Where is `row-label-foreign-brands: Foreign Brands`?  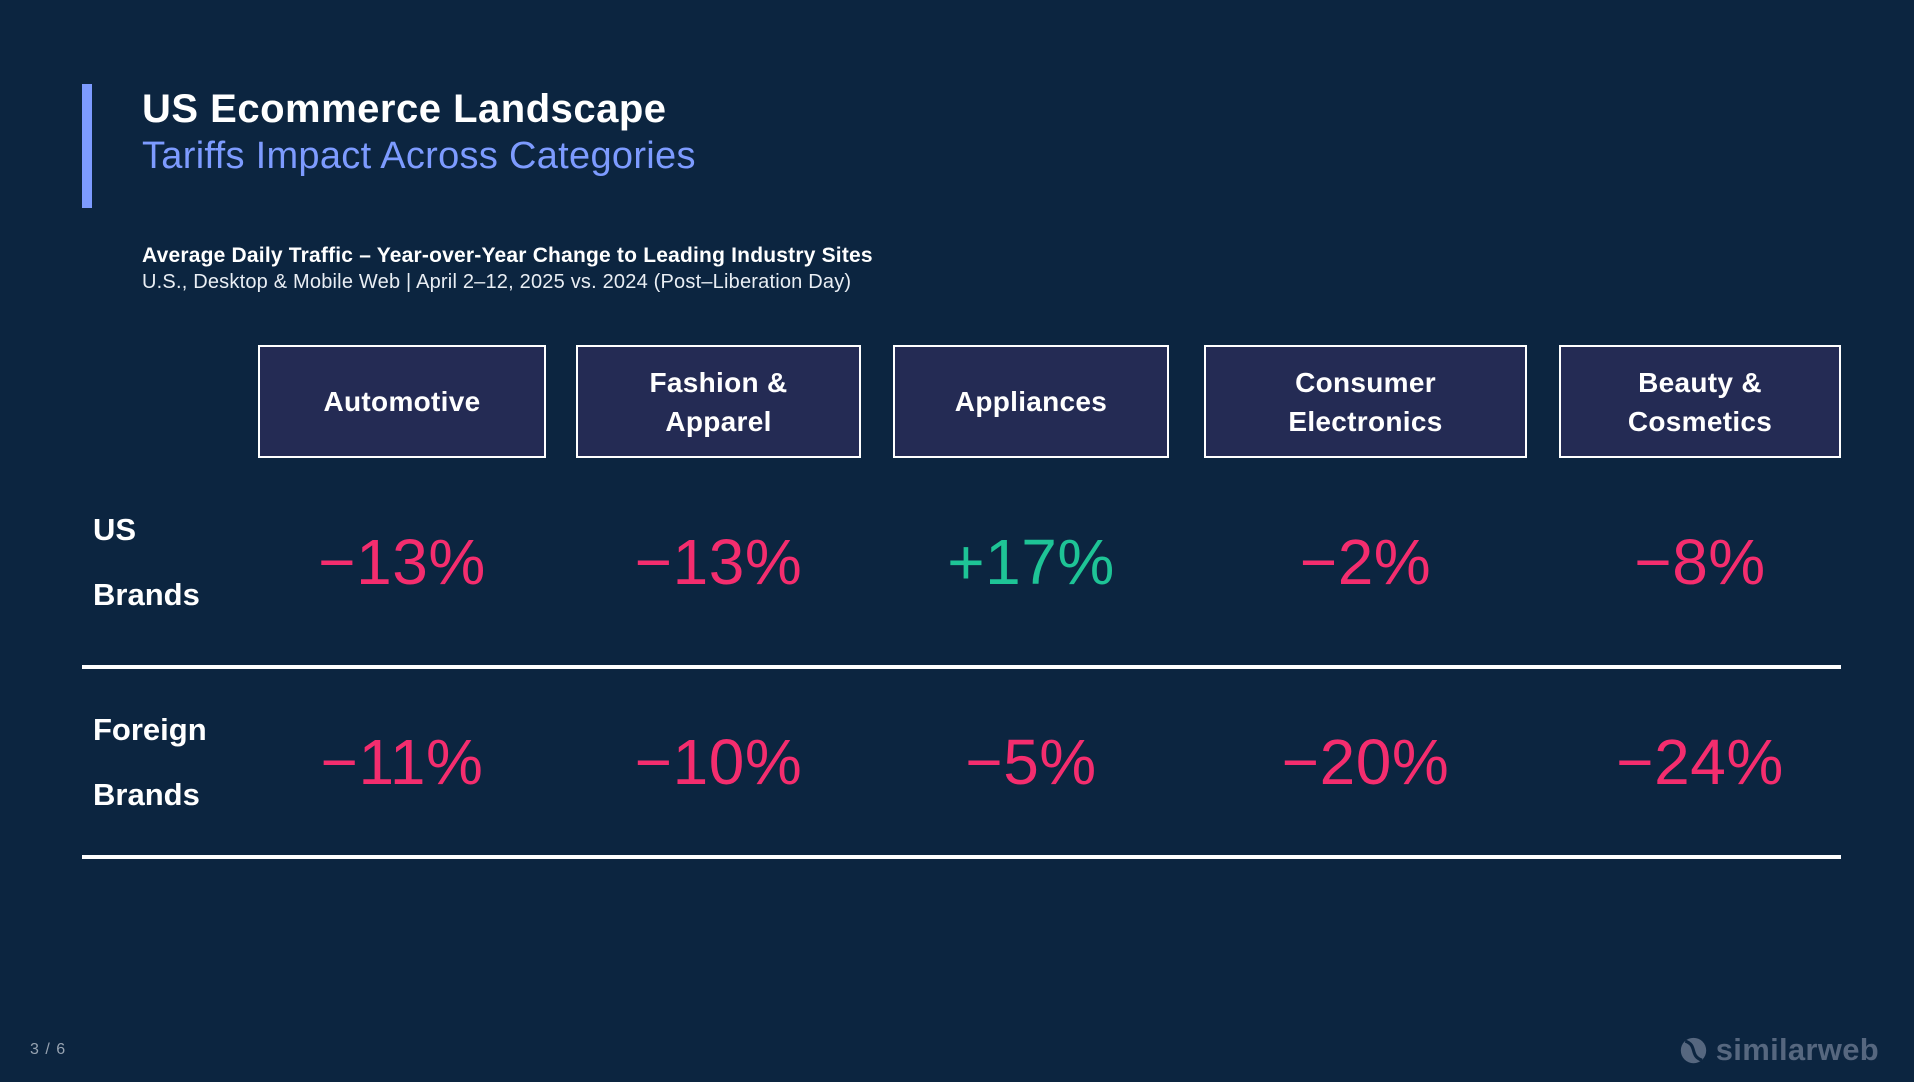 row-label-foreign-brands: Foreign Brands is located at coordinates (150, 762).